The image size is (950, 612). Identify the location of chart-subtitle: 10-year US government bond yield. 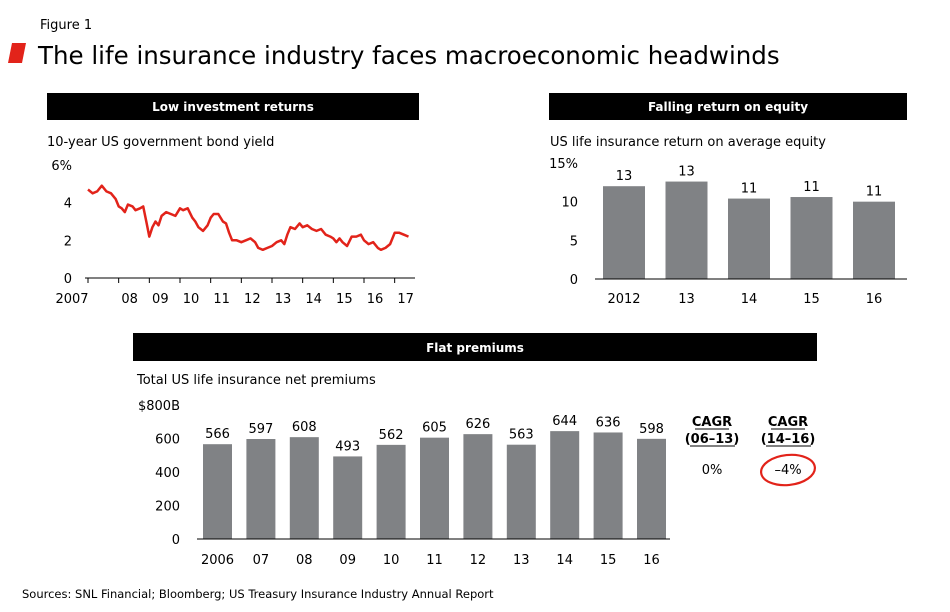
(160, 142).